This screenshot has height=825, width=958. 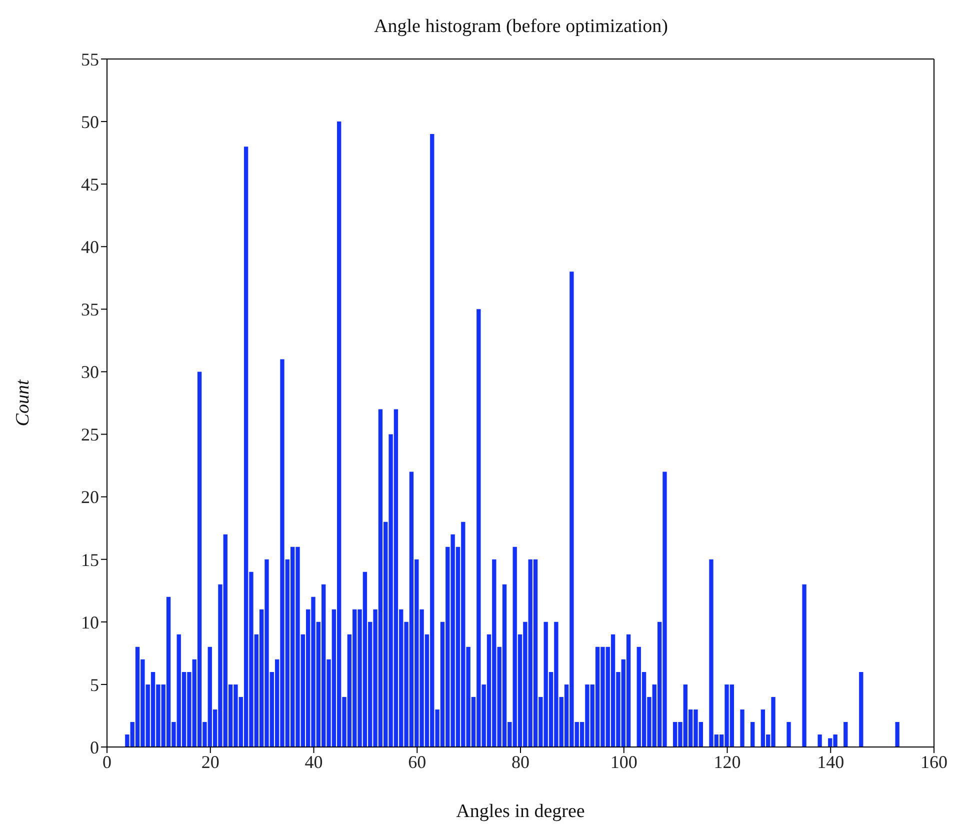 I want to click on x-tick-label: 80, so click(x=521, y=762).